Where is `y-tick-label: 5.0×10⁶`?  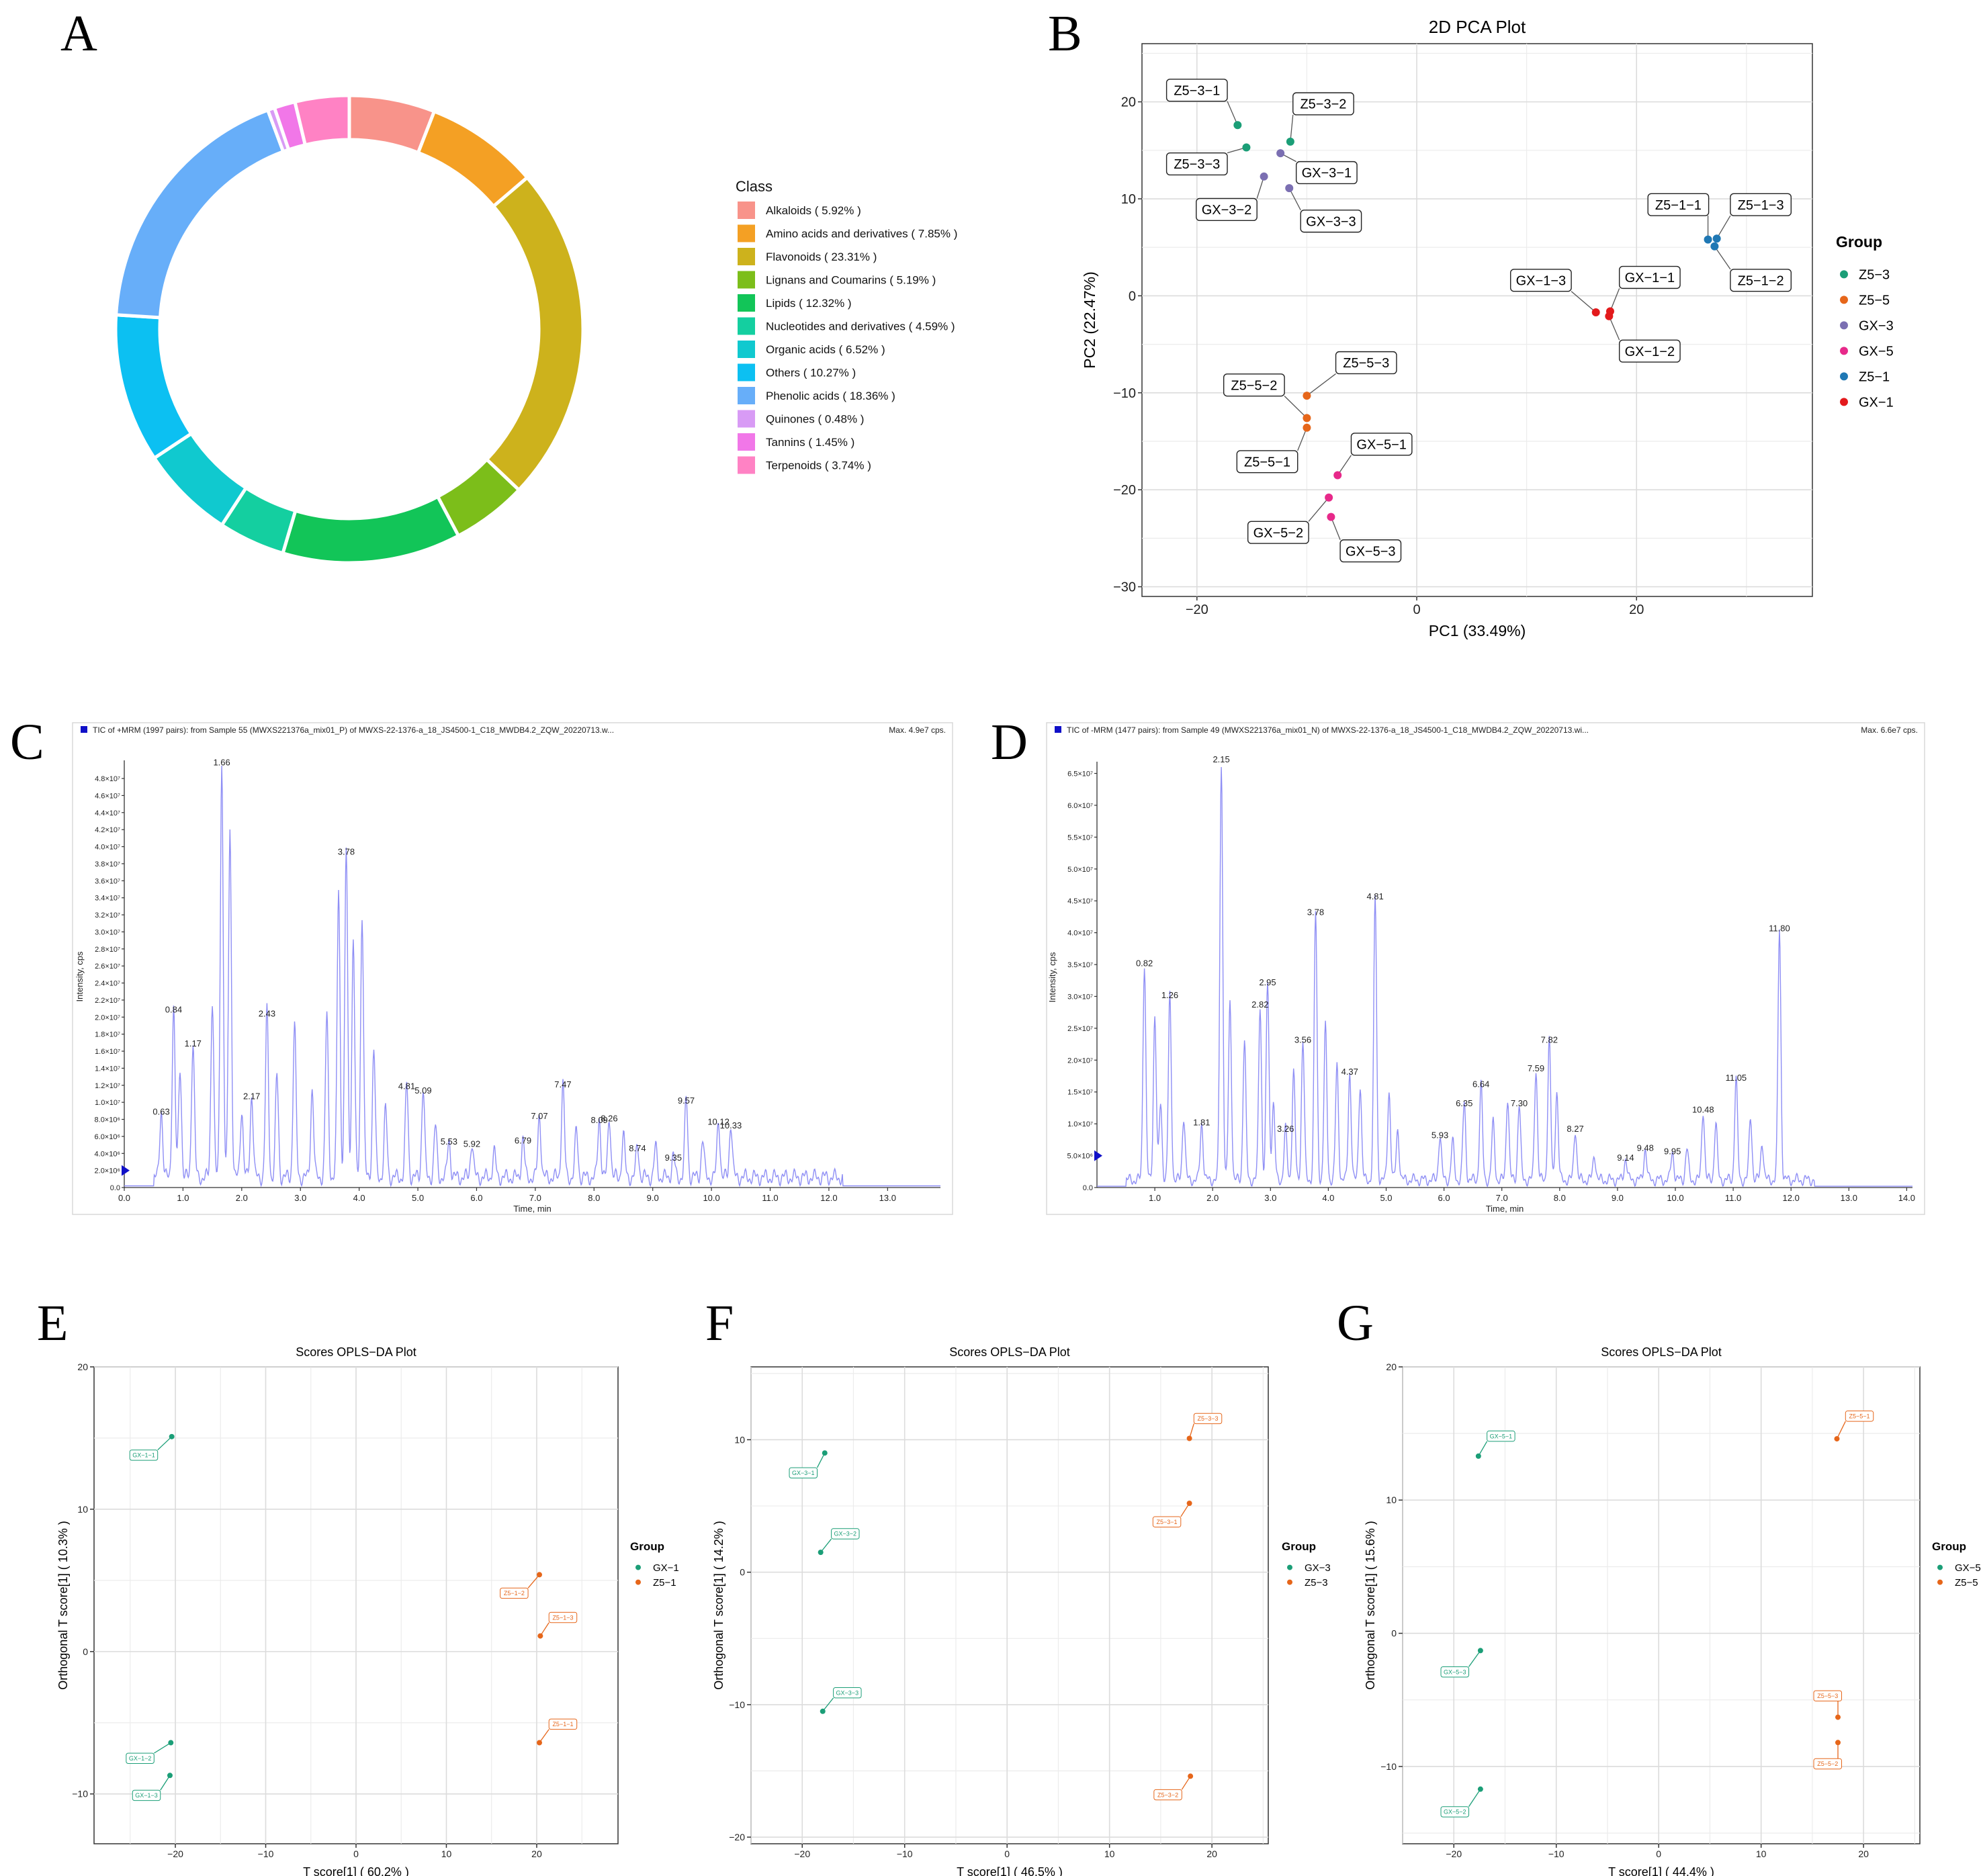
y-tick-label: 5.0×10⁶ is located at coordinates (1080, 1157).